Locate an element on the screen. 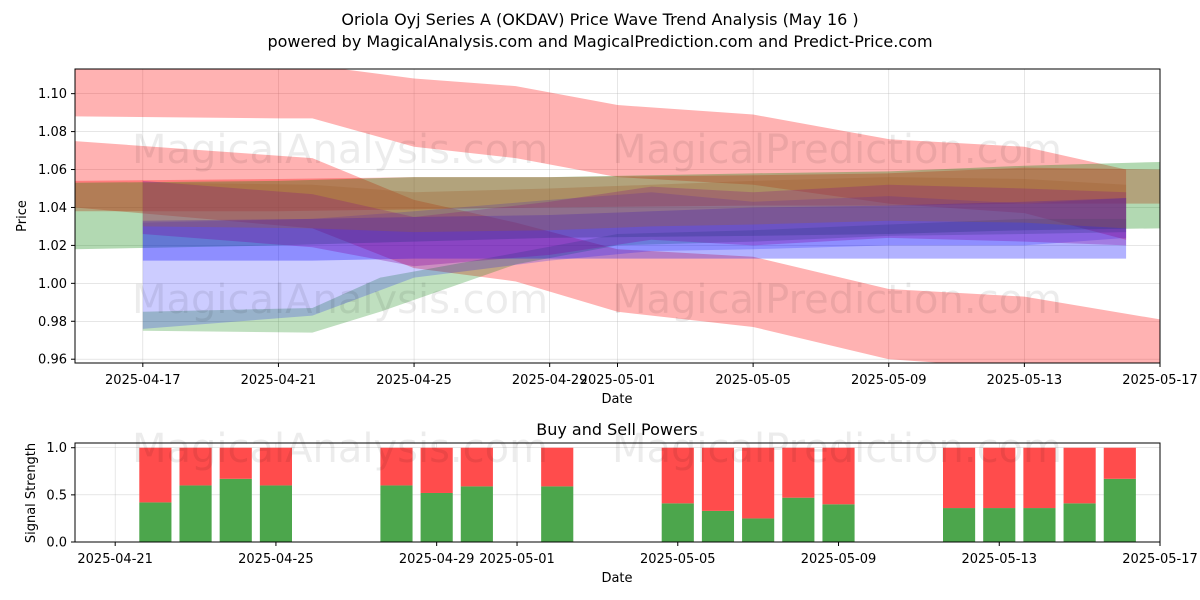 This screenshot has width=1200, height=600. watermark-prediction-top-1: MagicalPrediction.com is located at coordinates (837, 150).